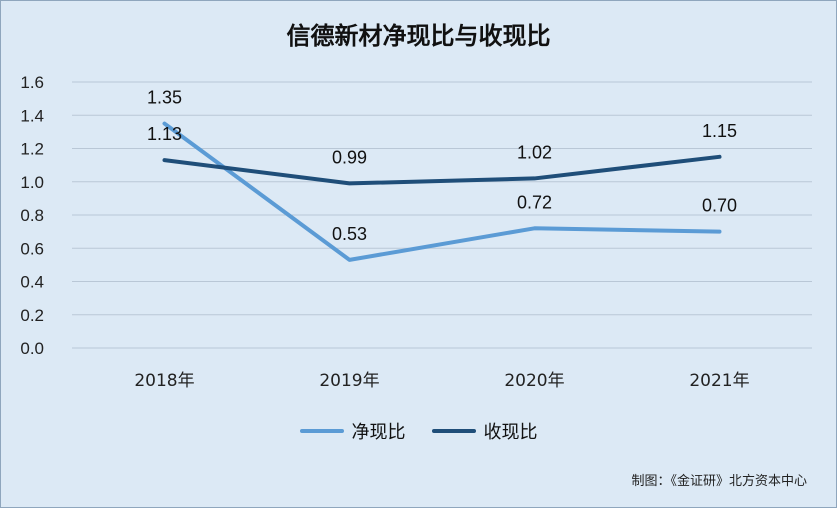  Describe the element at coordinates (719, 206) in the screenshot. I see `data-label: 0.70` at that location.